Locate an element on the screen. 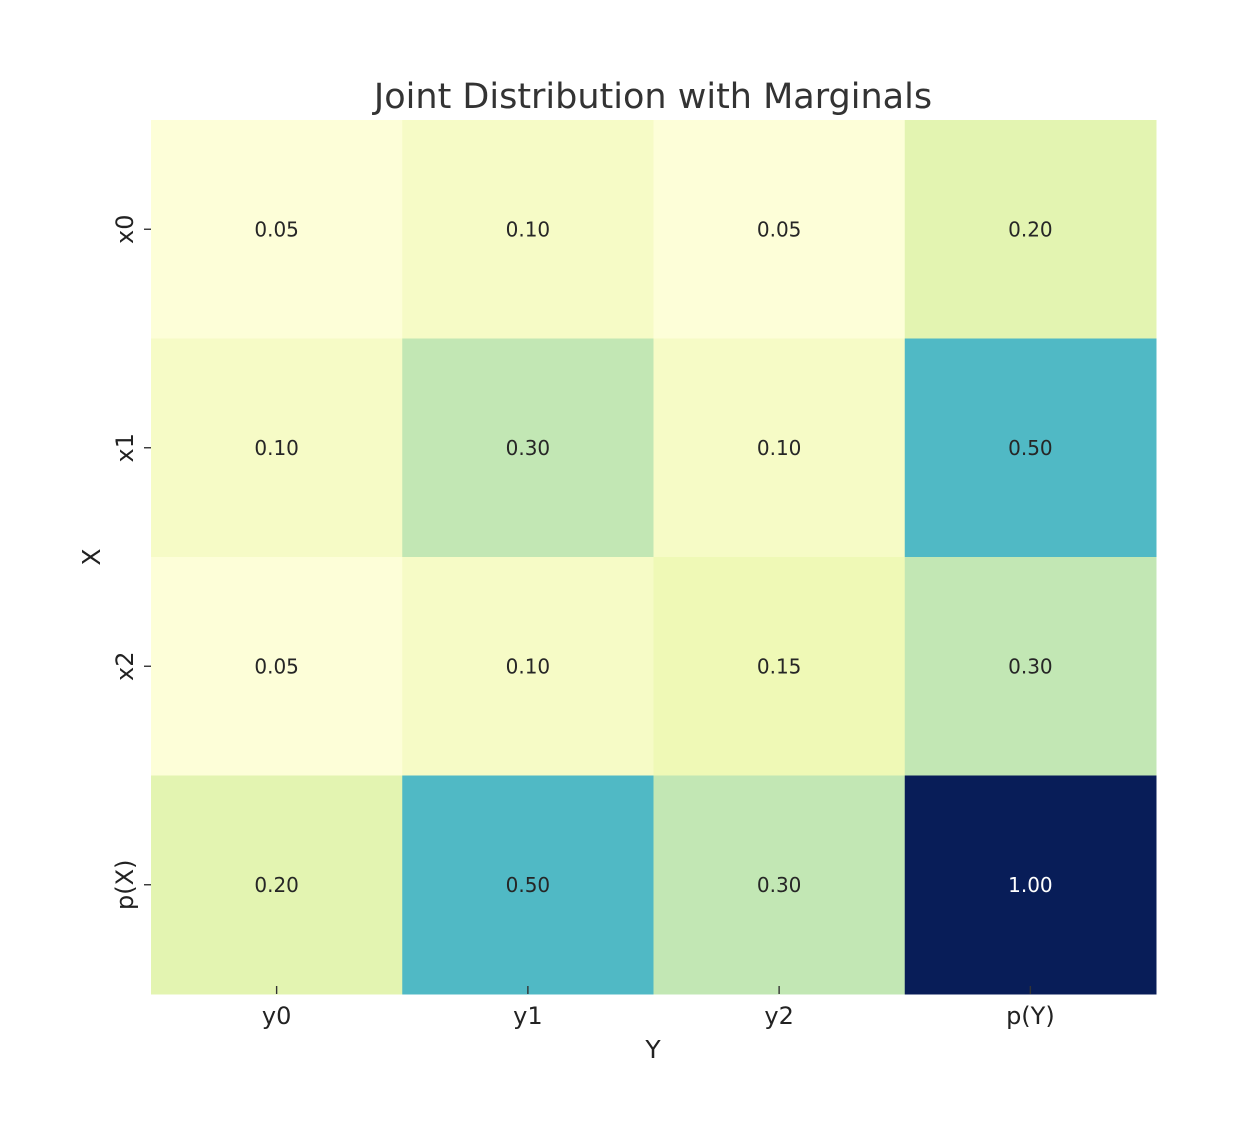 This screenshot has height=1145, width=1235. heatmap-cell-x1-y1 is located at coordinates (528, 448).